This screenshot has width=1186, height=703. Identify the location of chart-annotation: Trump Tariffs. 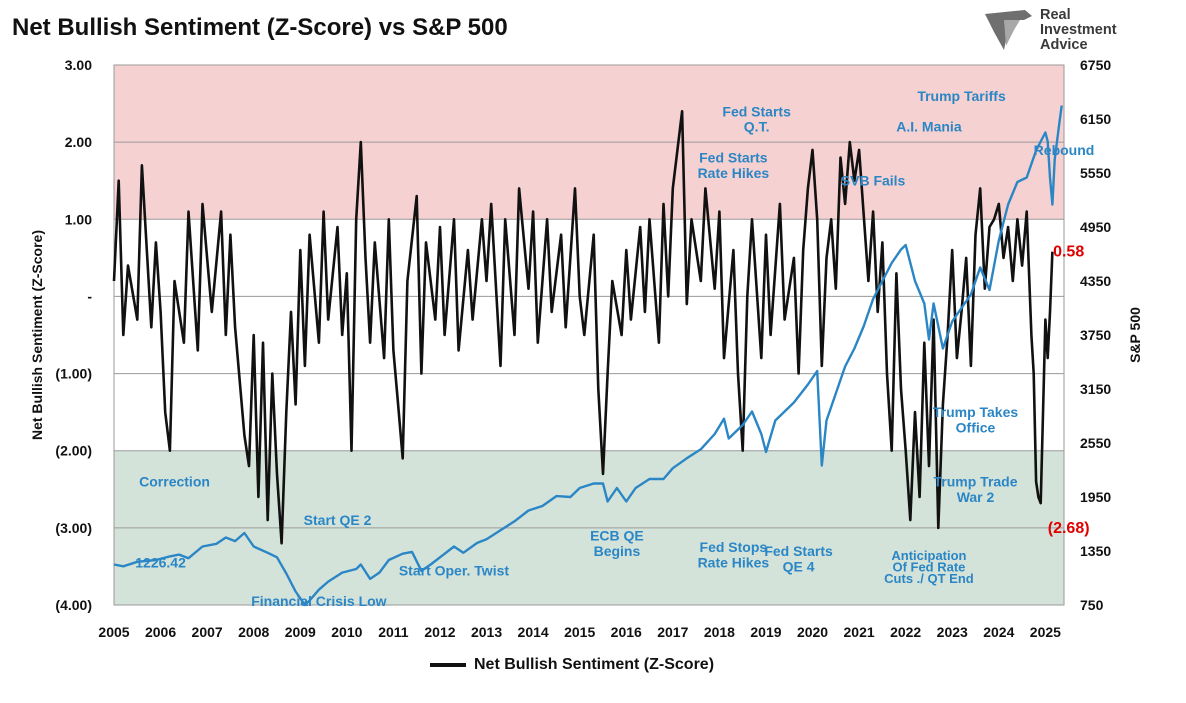
(961, 96).